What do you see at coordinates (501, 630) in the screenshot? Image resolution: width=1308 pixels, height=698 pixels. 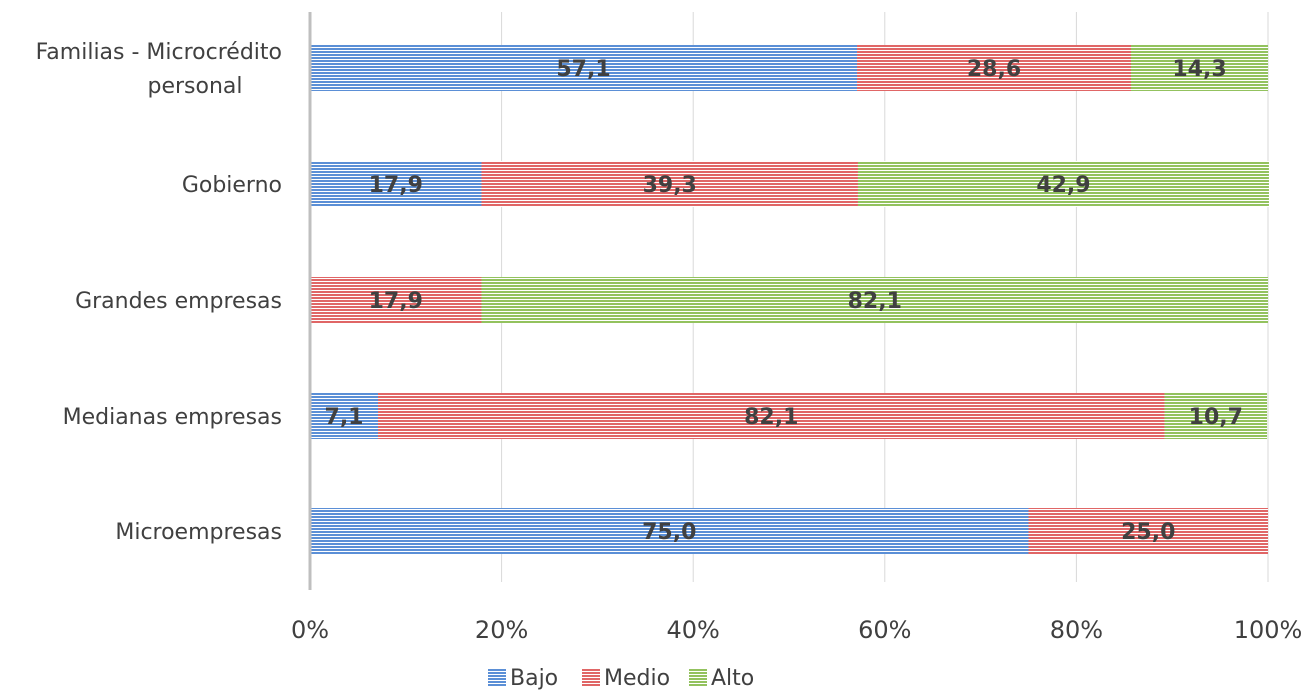 I see `x-tick-label: 20%` at bounding box center [501, 630].